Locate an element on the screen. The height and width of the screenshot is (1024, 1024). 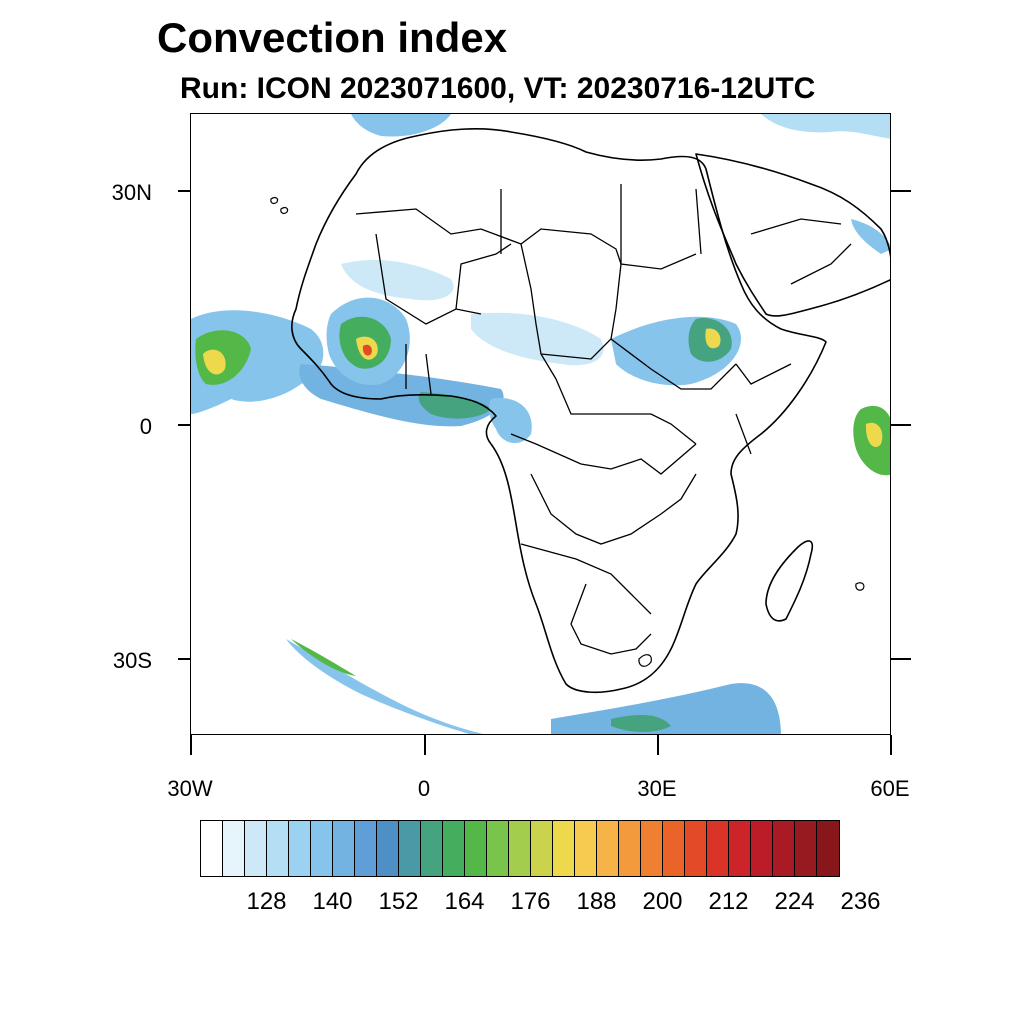
ytick-right-30s is located at coordinates (901, 659).